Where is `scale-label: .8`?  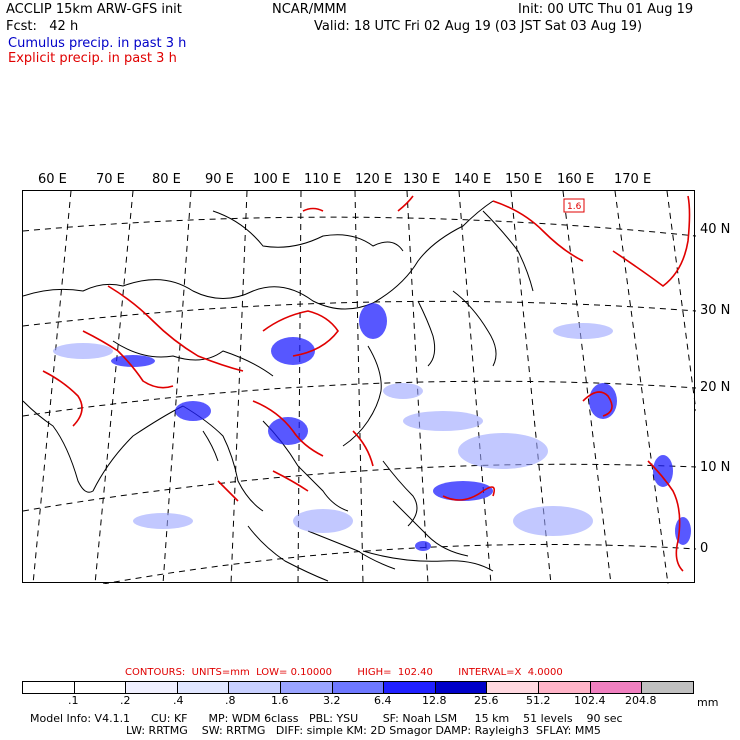 scale-label: .8 is located at coordinates (230, 700).